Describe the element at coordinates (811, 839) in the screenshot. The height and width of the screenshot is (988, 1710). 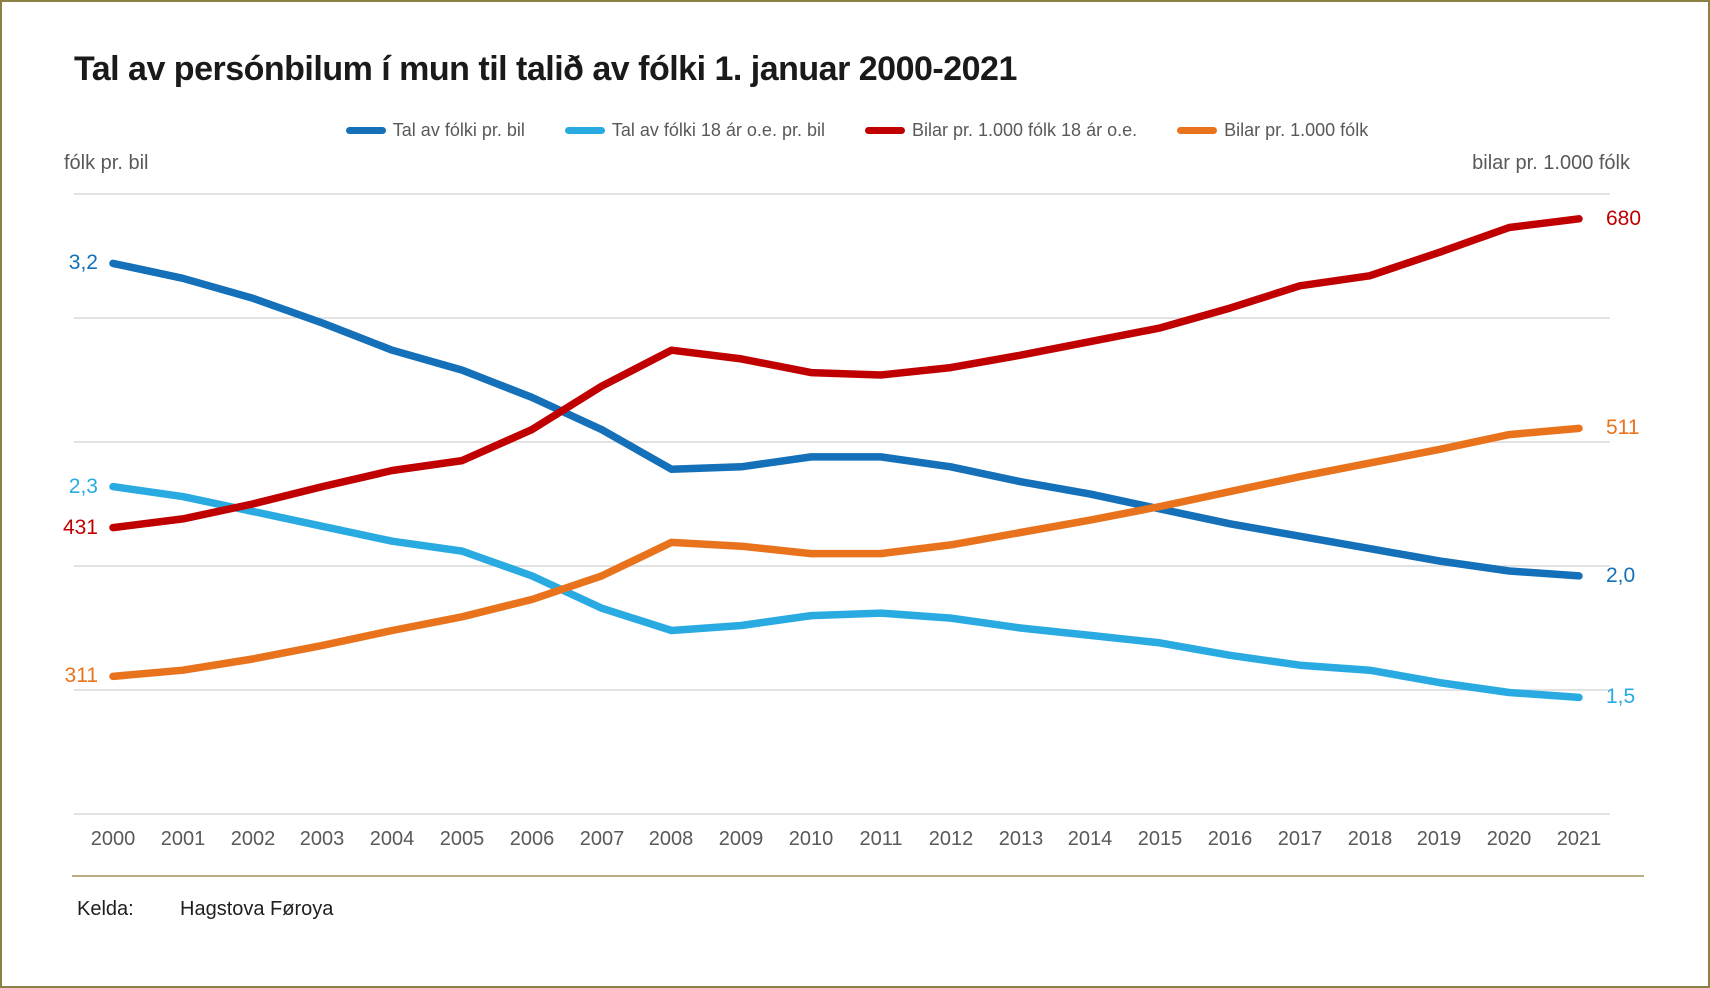
I see `x-tick-2010: 2010` at that location.